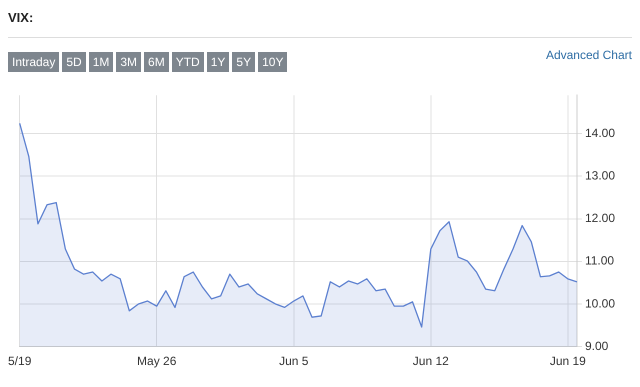 The image size is (640, 387). What do you see at coordinates (600, 175) in the screenshot?
I see `y-tick-label: 13.00` at bounding box center [600, 175].